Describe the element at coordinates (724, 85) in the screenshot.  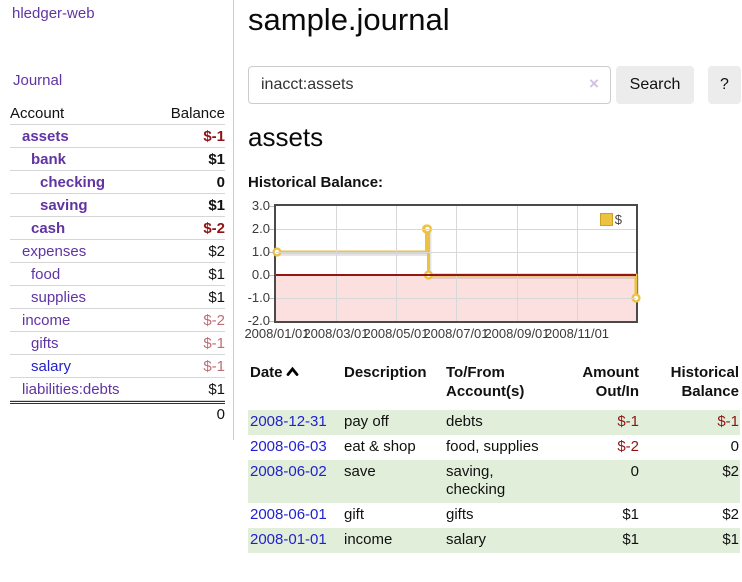
I see `help-button: ?` at that location.